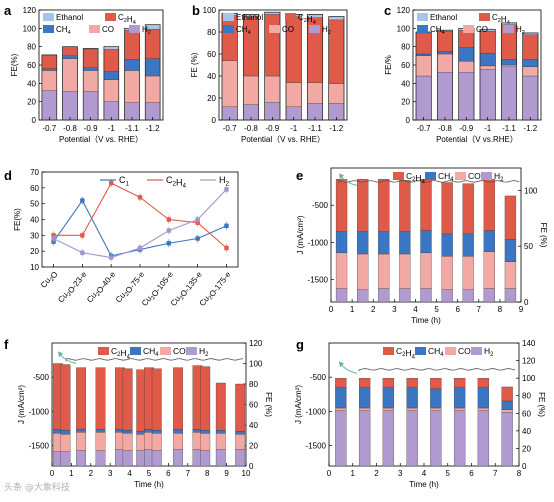  I want to click on axis-arrow, so click(68, 359).